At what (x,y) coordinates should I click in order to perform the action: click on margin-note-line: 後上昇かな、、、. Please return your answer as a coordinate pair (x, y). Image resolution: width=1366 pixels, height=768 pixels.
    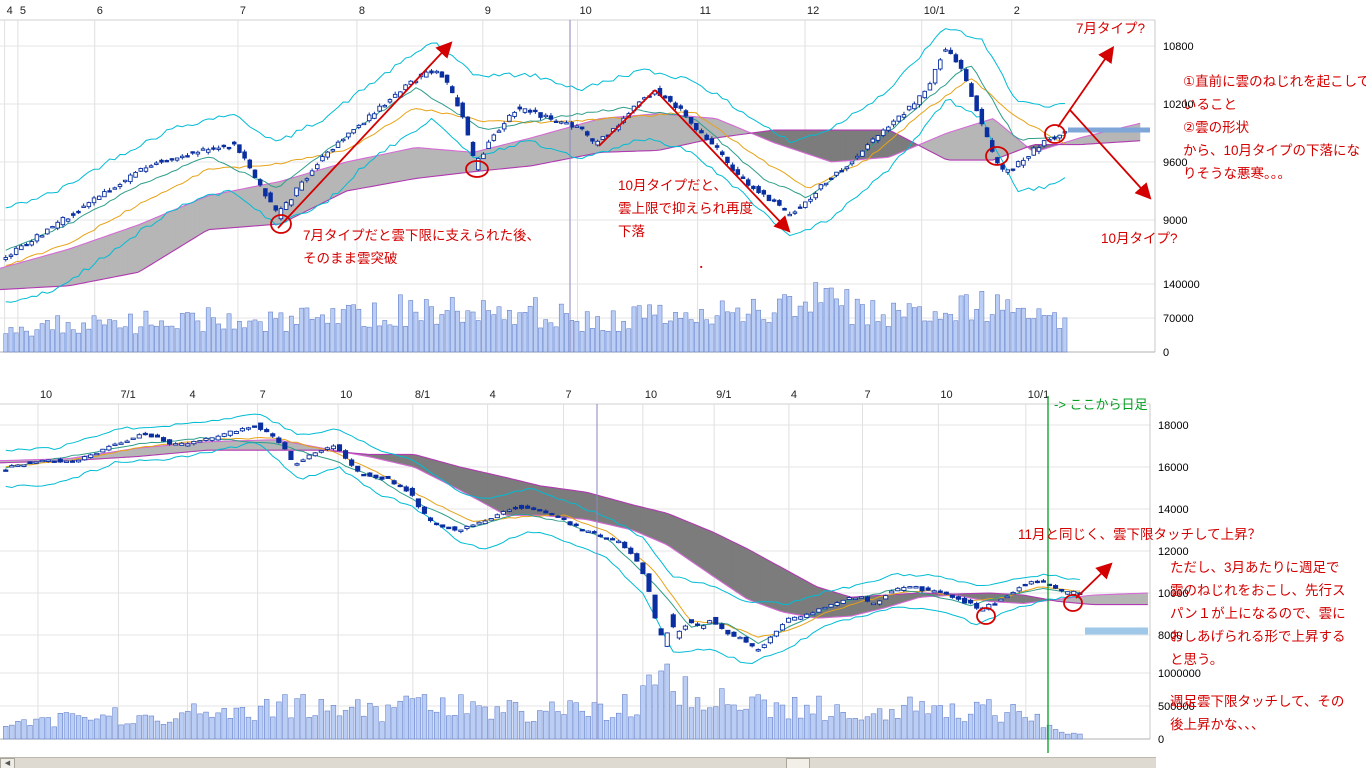
    Looking at the image, I should click on (1217, 724).